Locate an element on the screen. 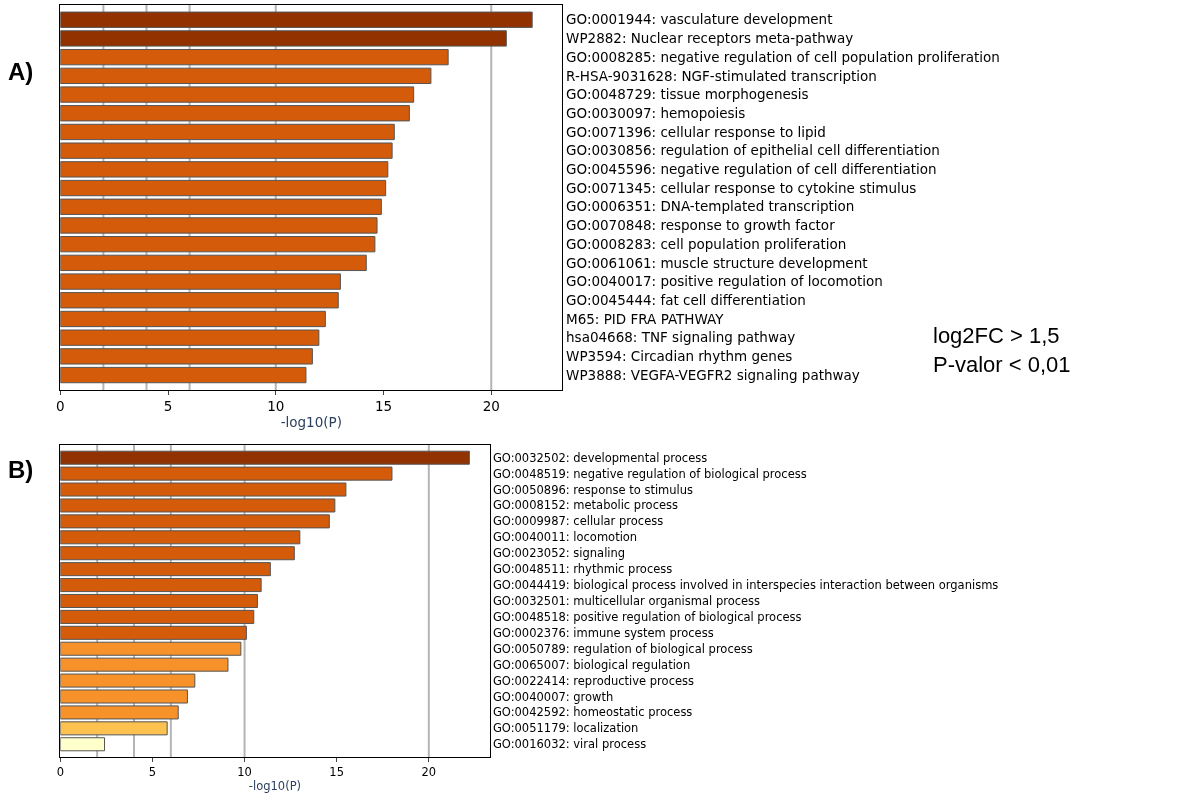  y-tick-label: GO:0001944: vasculature development is located at coordinates (699, 19).